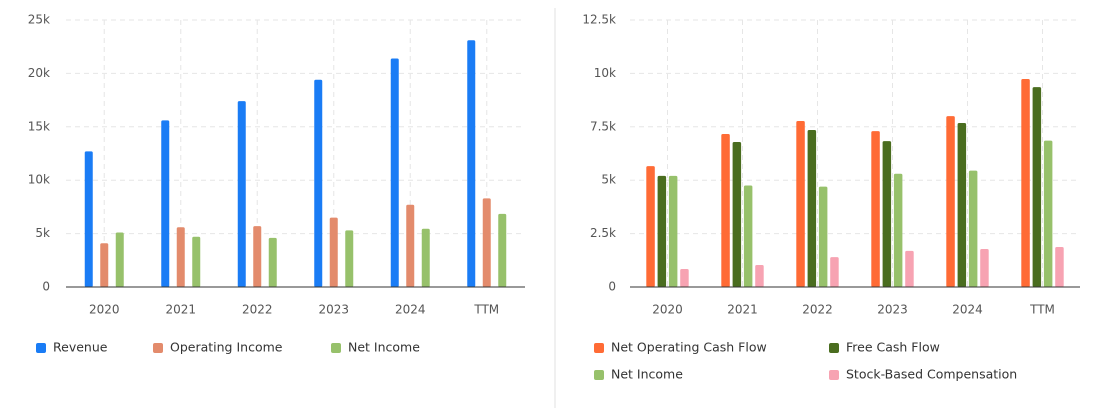 Image resolution: width=1099 pixels, height=411 pixels. Describe the element at coordinates (931, 374) in the screenshot. I see `legend-label: Stock-Based Compensation` at that location.